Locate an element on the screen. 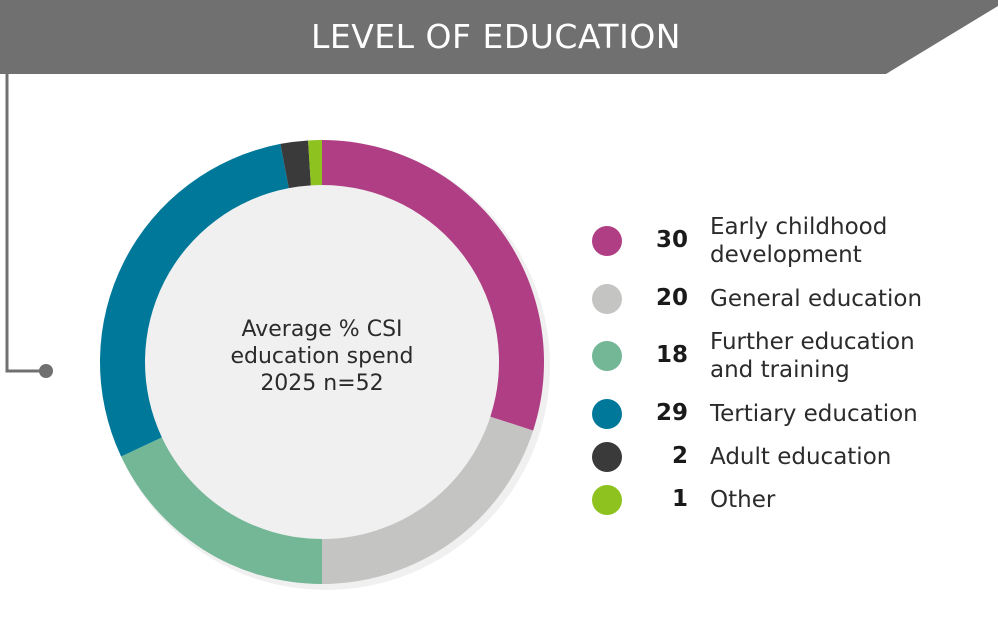  legend-label-line: Adult education is located at coordinates (801, 457).